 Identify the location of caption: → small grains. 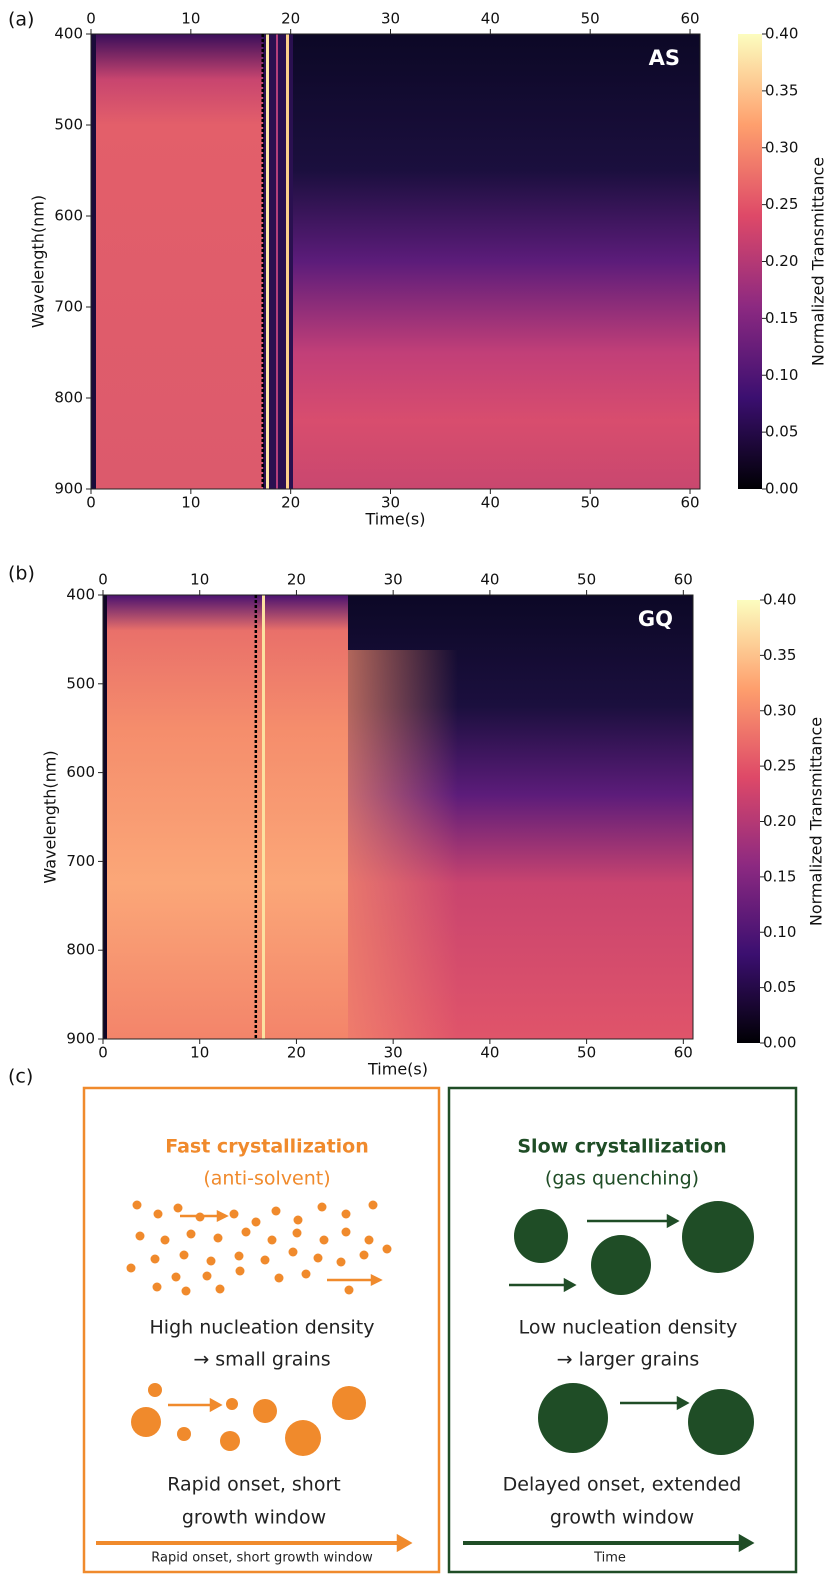
(261, 1360).